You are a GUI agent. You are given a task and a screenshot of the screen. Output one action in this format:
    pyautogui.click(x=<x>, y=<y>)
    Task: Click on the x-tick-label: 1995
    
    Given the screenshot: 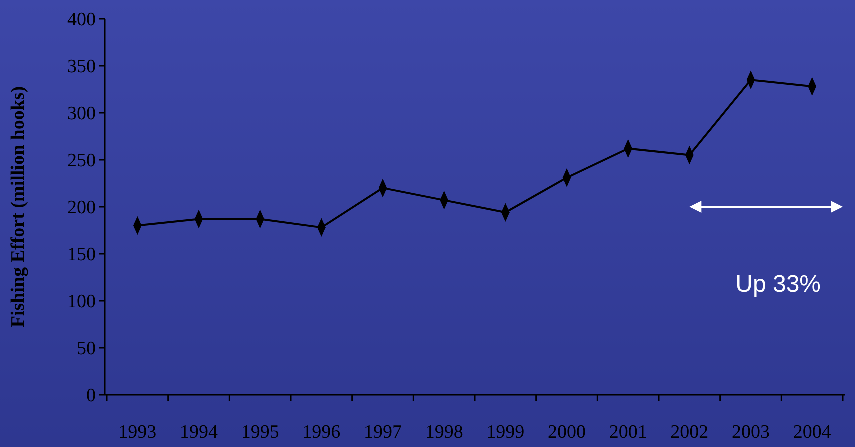 What is the action you would take?
    pyautogui.click(x=260, y=432)
    